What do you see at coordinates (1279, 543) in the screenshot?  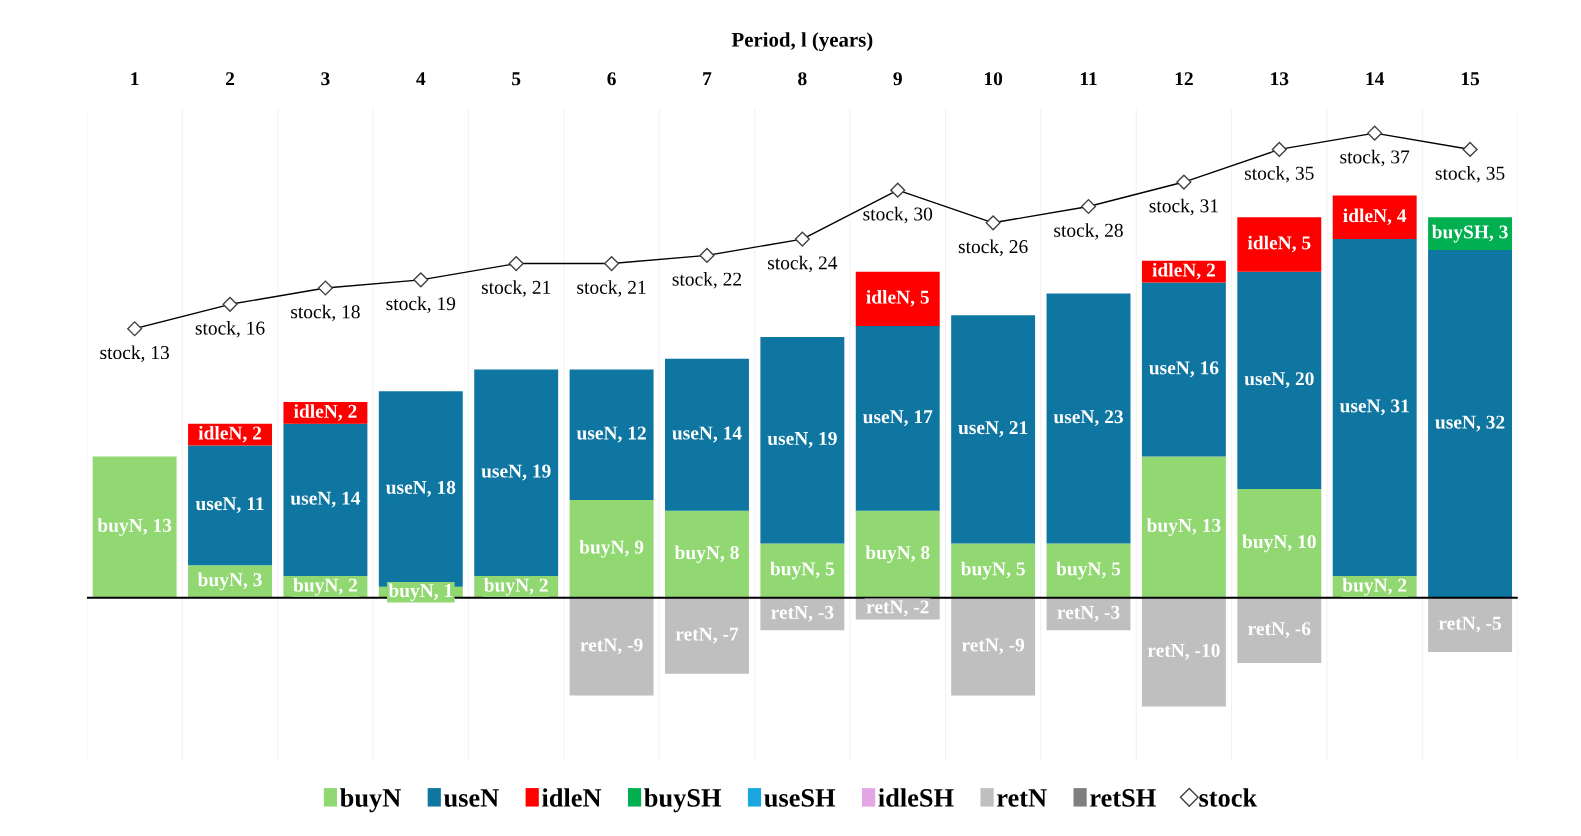 I see `data-label: buyN, 10` at bounding box center [1279, 543].